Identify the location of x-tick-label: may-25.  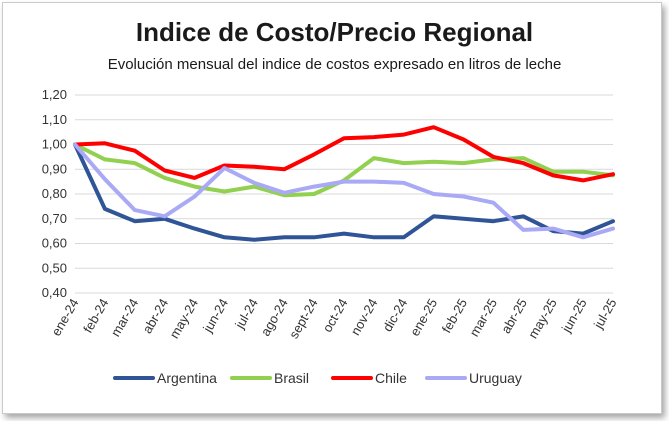
(542, 318).